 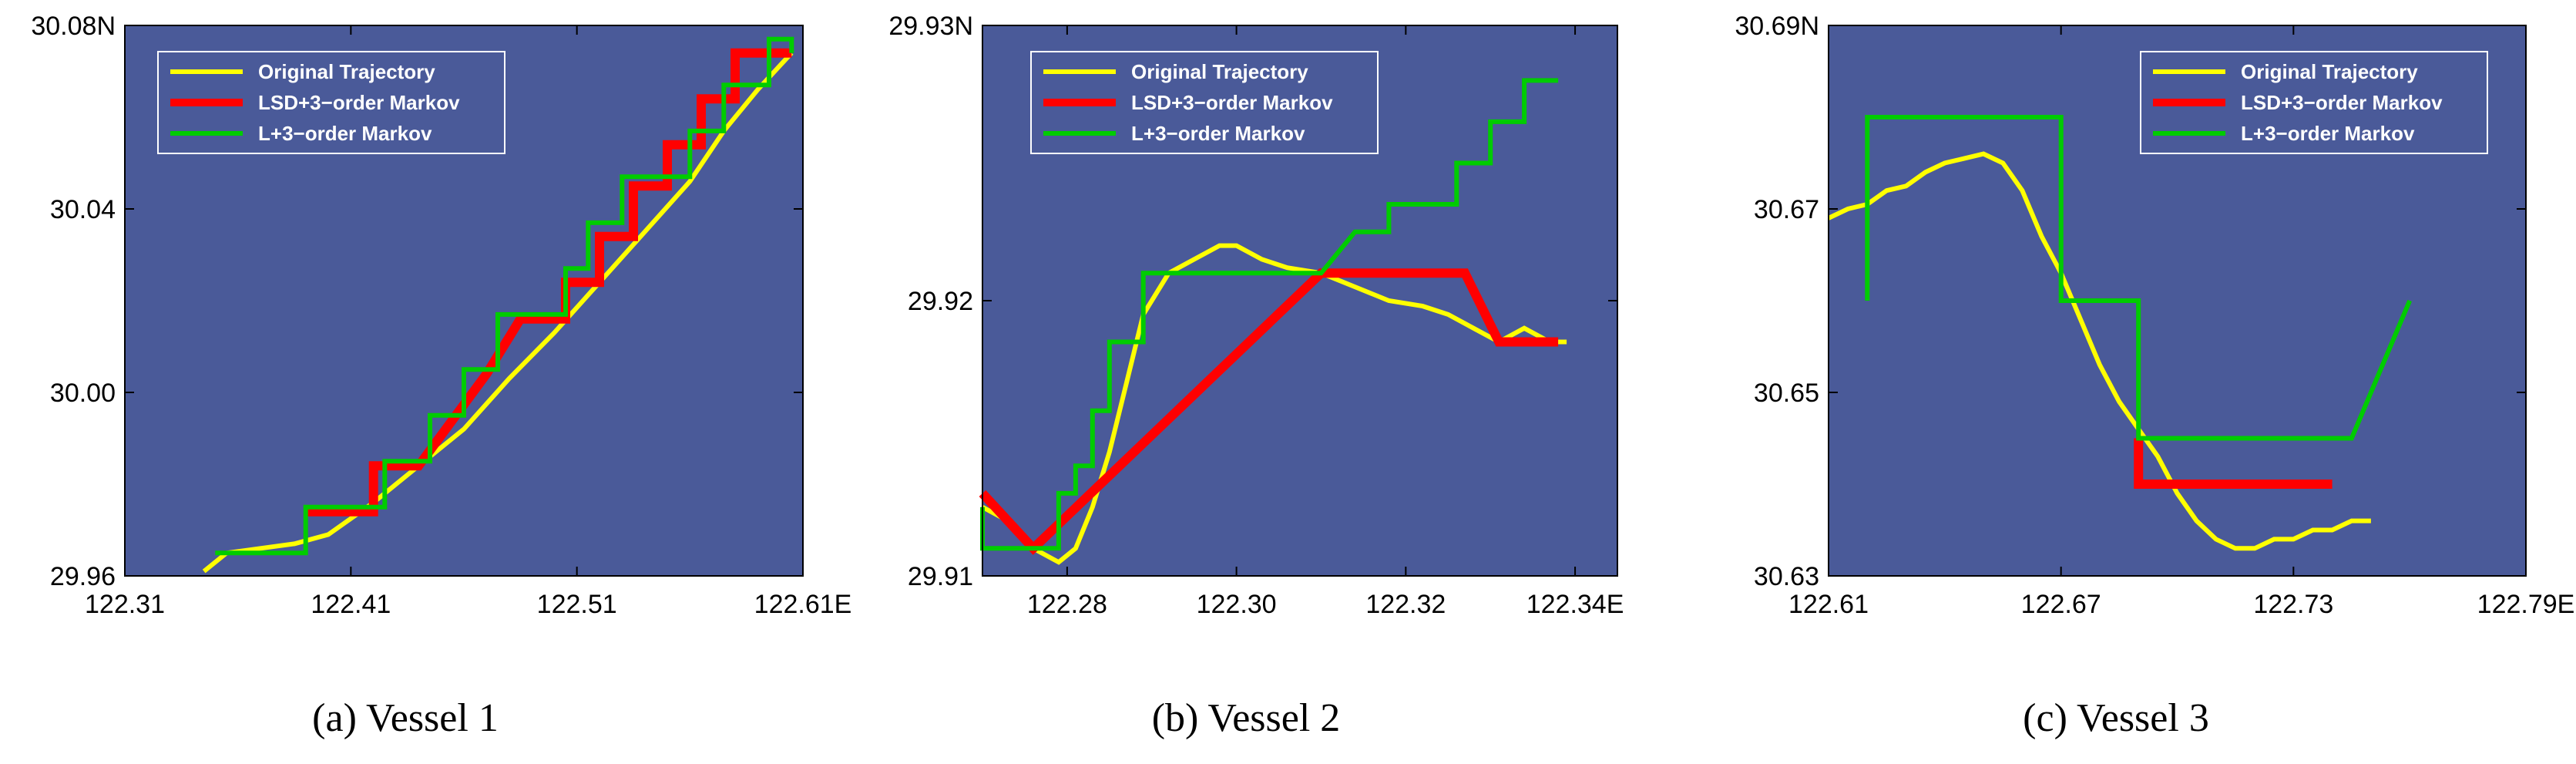 What do you see at coordinates (1575, 604) in the screenshot?
I see `x-tick-label: 122.34E` at bounding box center [1575, 604].